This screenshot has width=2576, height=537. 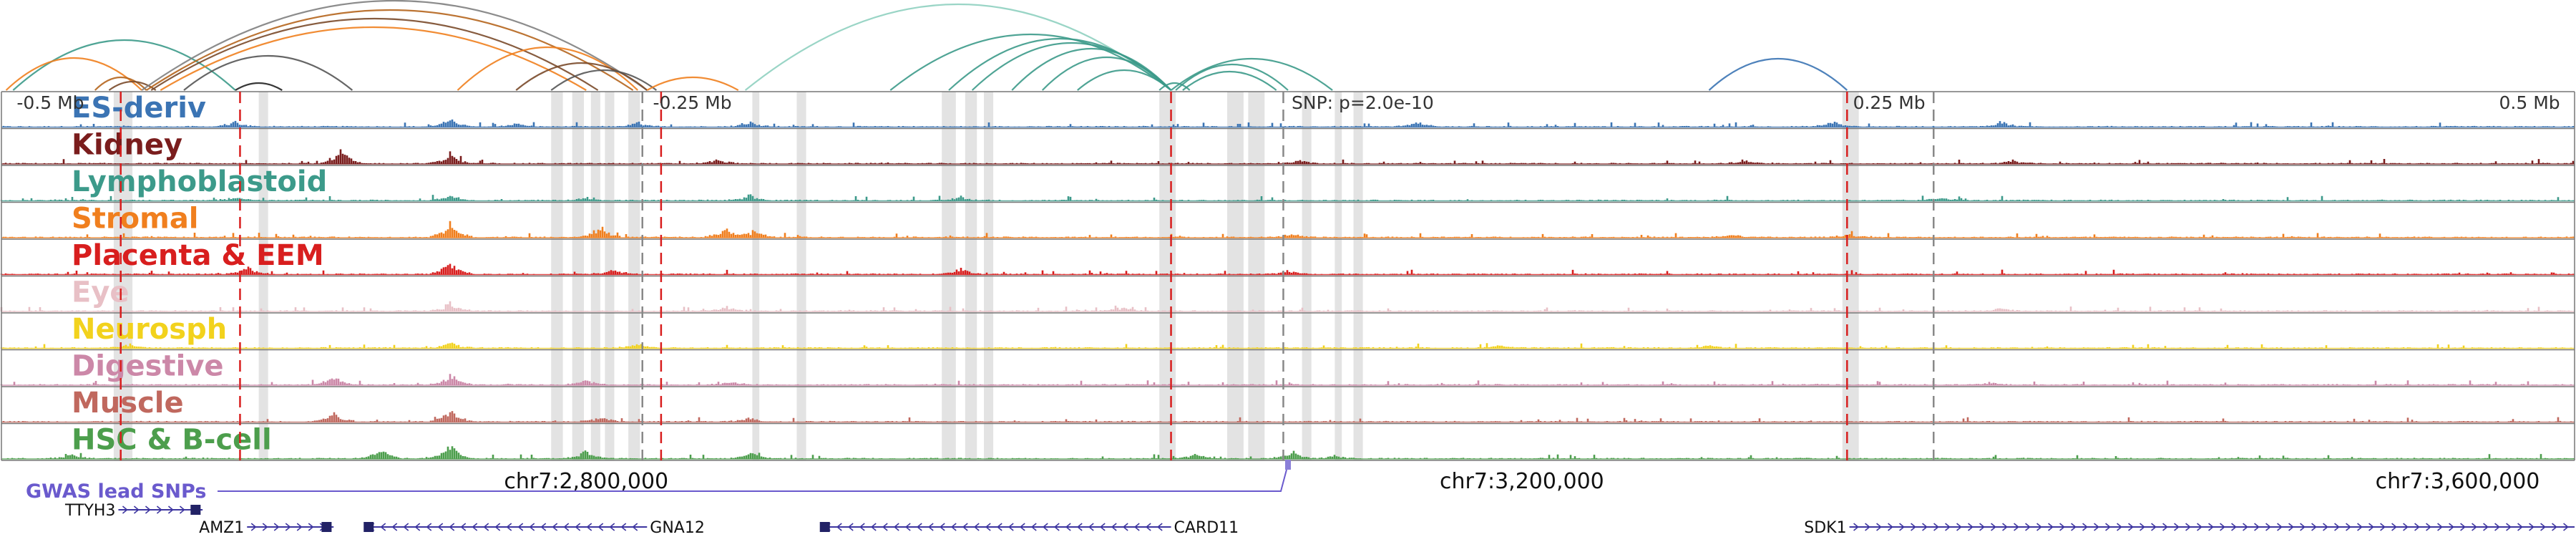 I want to click on track-lymphoblastoid: Lymphoblastoid, so click(x=1287, y=183).